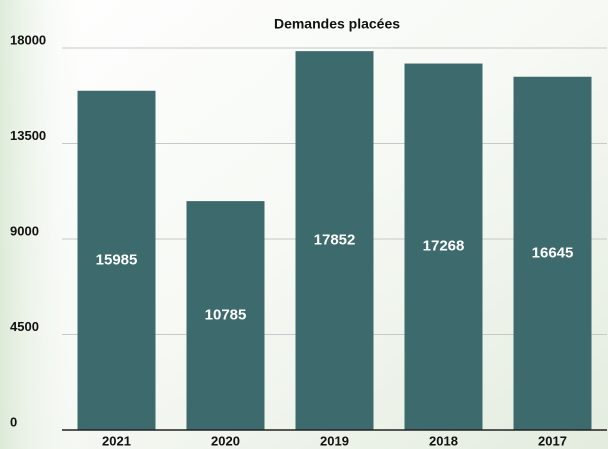 The image size is (608, 449). I want to click on y-tick-label: 0, so click(13, 421).